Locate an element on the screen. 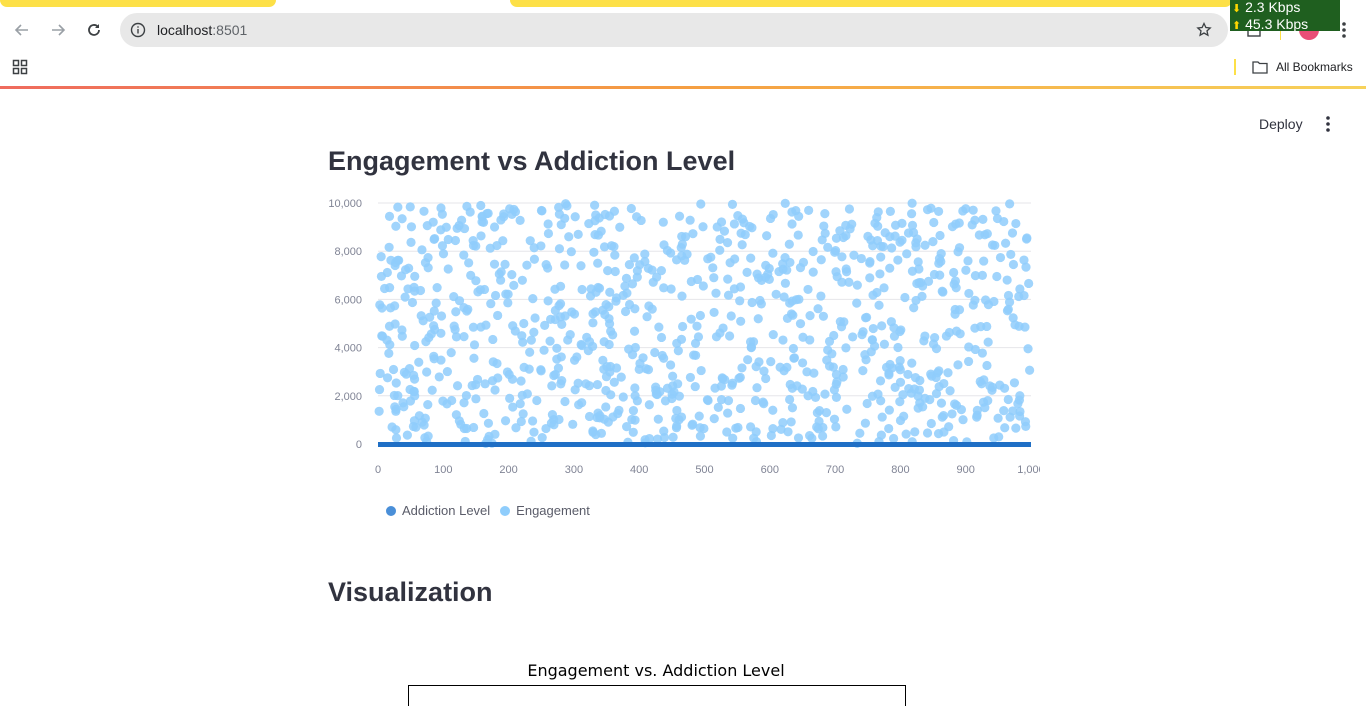  browser-menu-icon is located at coordinates (1344, 30).